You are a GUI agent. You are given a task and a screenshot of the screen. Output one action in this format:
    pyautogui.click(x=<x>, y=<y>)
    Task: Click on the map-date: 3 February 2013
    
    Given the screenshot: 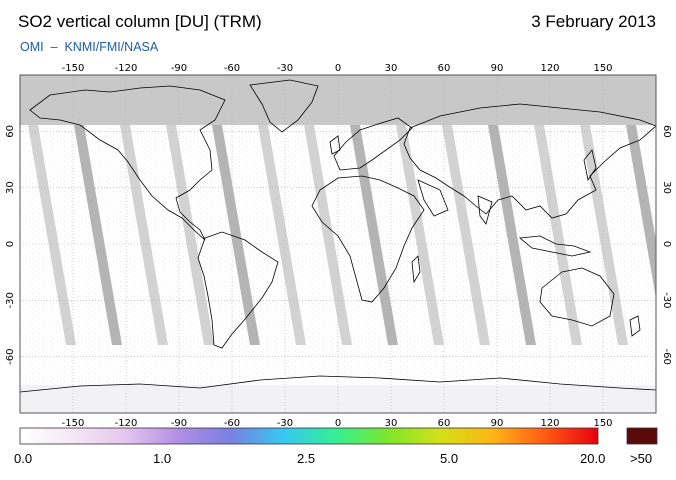 What is the action you would take?
    pyautogui.click(x=593, y=21)
    